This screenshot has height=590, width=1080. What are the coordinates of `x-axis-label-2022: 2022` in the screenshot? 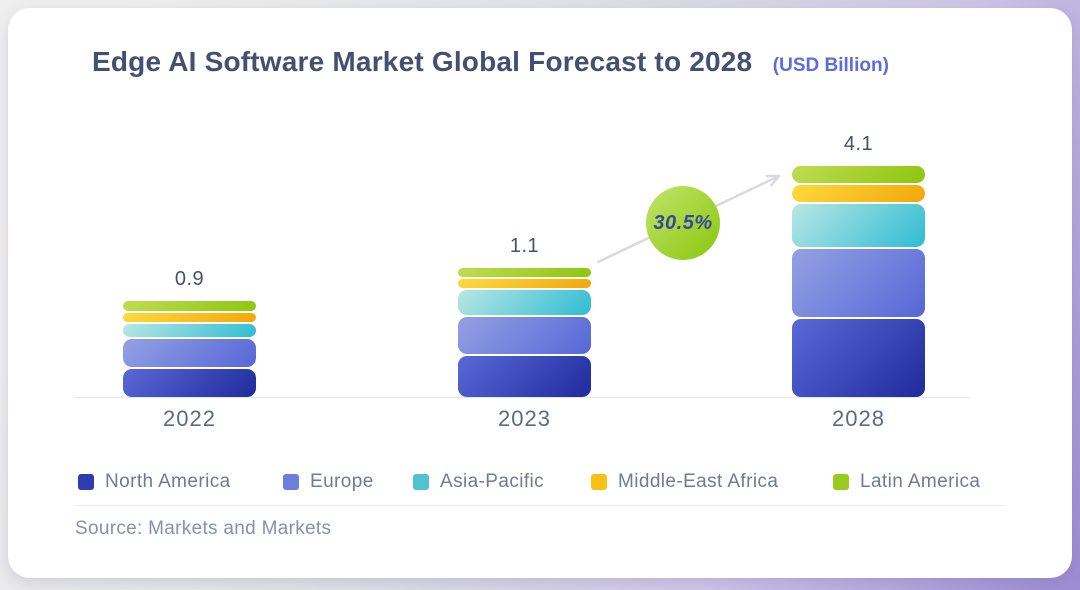 It's located at (189, 418).